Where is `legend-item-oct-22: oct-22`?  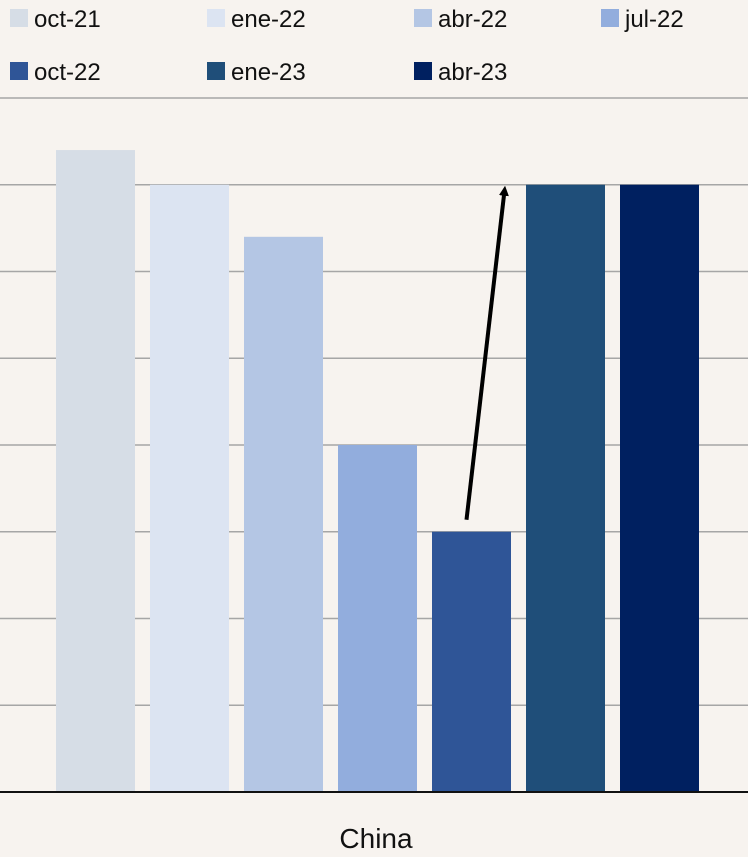 legend-item-oct-22: oct-22 is located at coordinates (55, 72).